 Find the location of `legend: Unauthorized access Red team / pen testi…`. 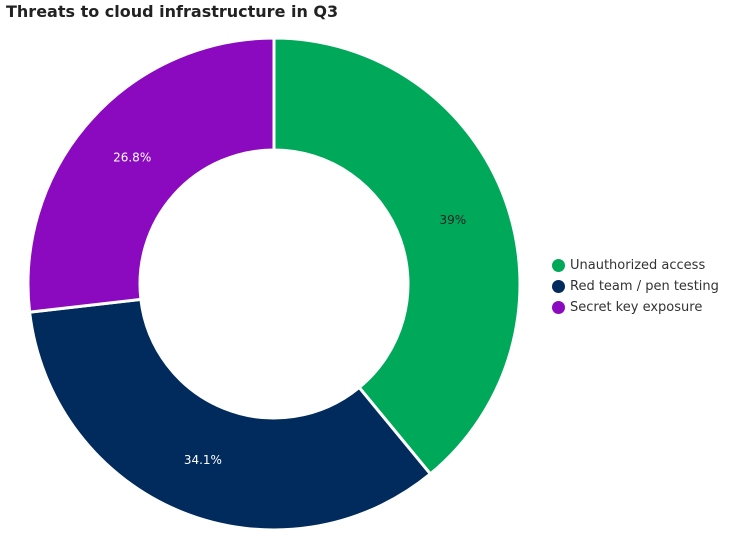

legend: Unauthorized access Red team / pen testi… is located at coordinates (635, 286).